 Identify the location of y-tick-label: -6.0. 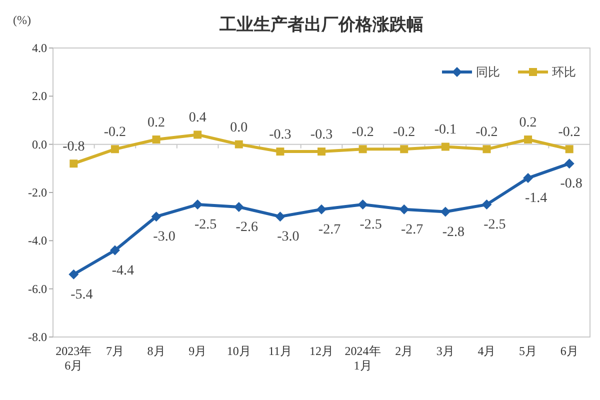
(37, 289).